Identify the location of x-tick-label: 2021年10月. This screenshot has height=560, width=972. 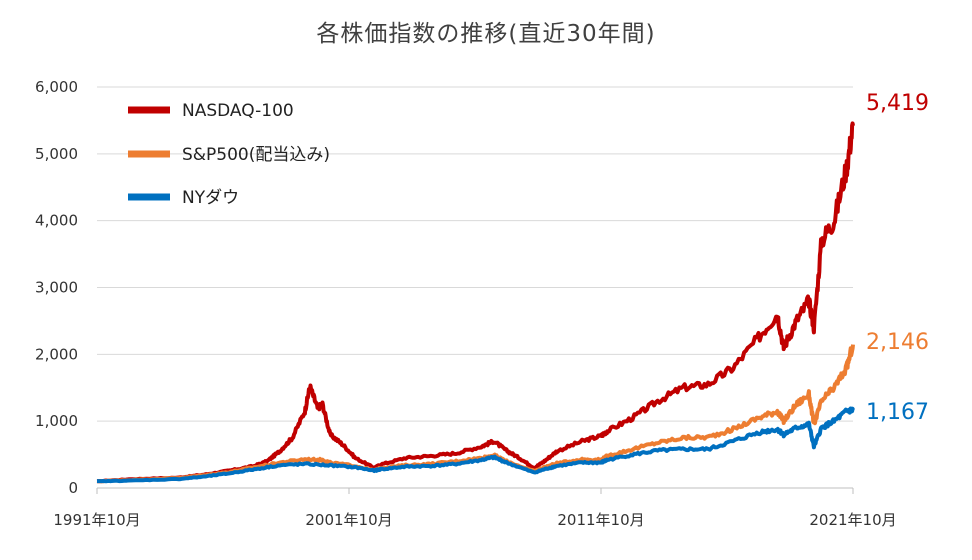
(852, 520).